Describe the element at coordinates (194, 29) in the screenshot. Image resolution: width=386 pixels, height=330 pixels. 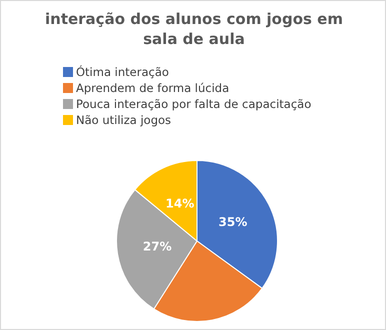
I see `chart-title: interação dos alunos com jogos em sala de aula` at that location.